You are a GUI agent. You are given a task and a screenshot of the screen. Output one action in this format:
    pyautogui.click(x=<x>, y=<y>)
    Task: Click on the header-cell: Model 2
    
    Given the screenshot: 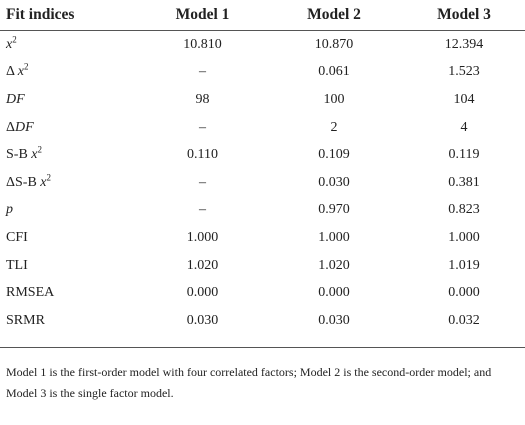 What is the action you would take?
    pyautogui.click(x=334, y=15)
    